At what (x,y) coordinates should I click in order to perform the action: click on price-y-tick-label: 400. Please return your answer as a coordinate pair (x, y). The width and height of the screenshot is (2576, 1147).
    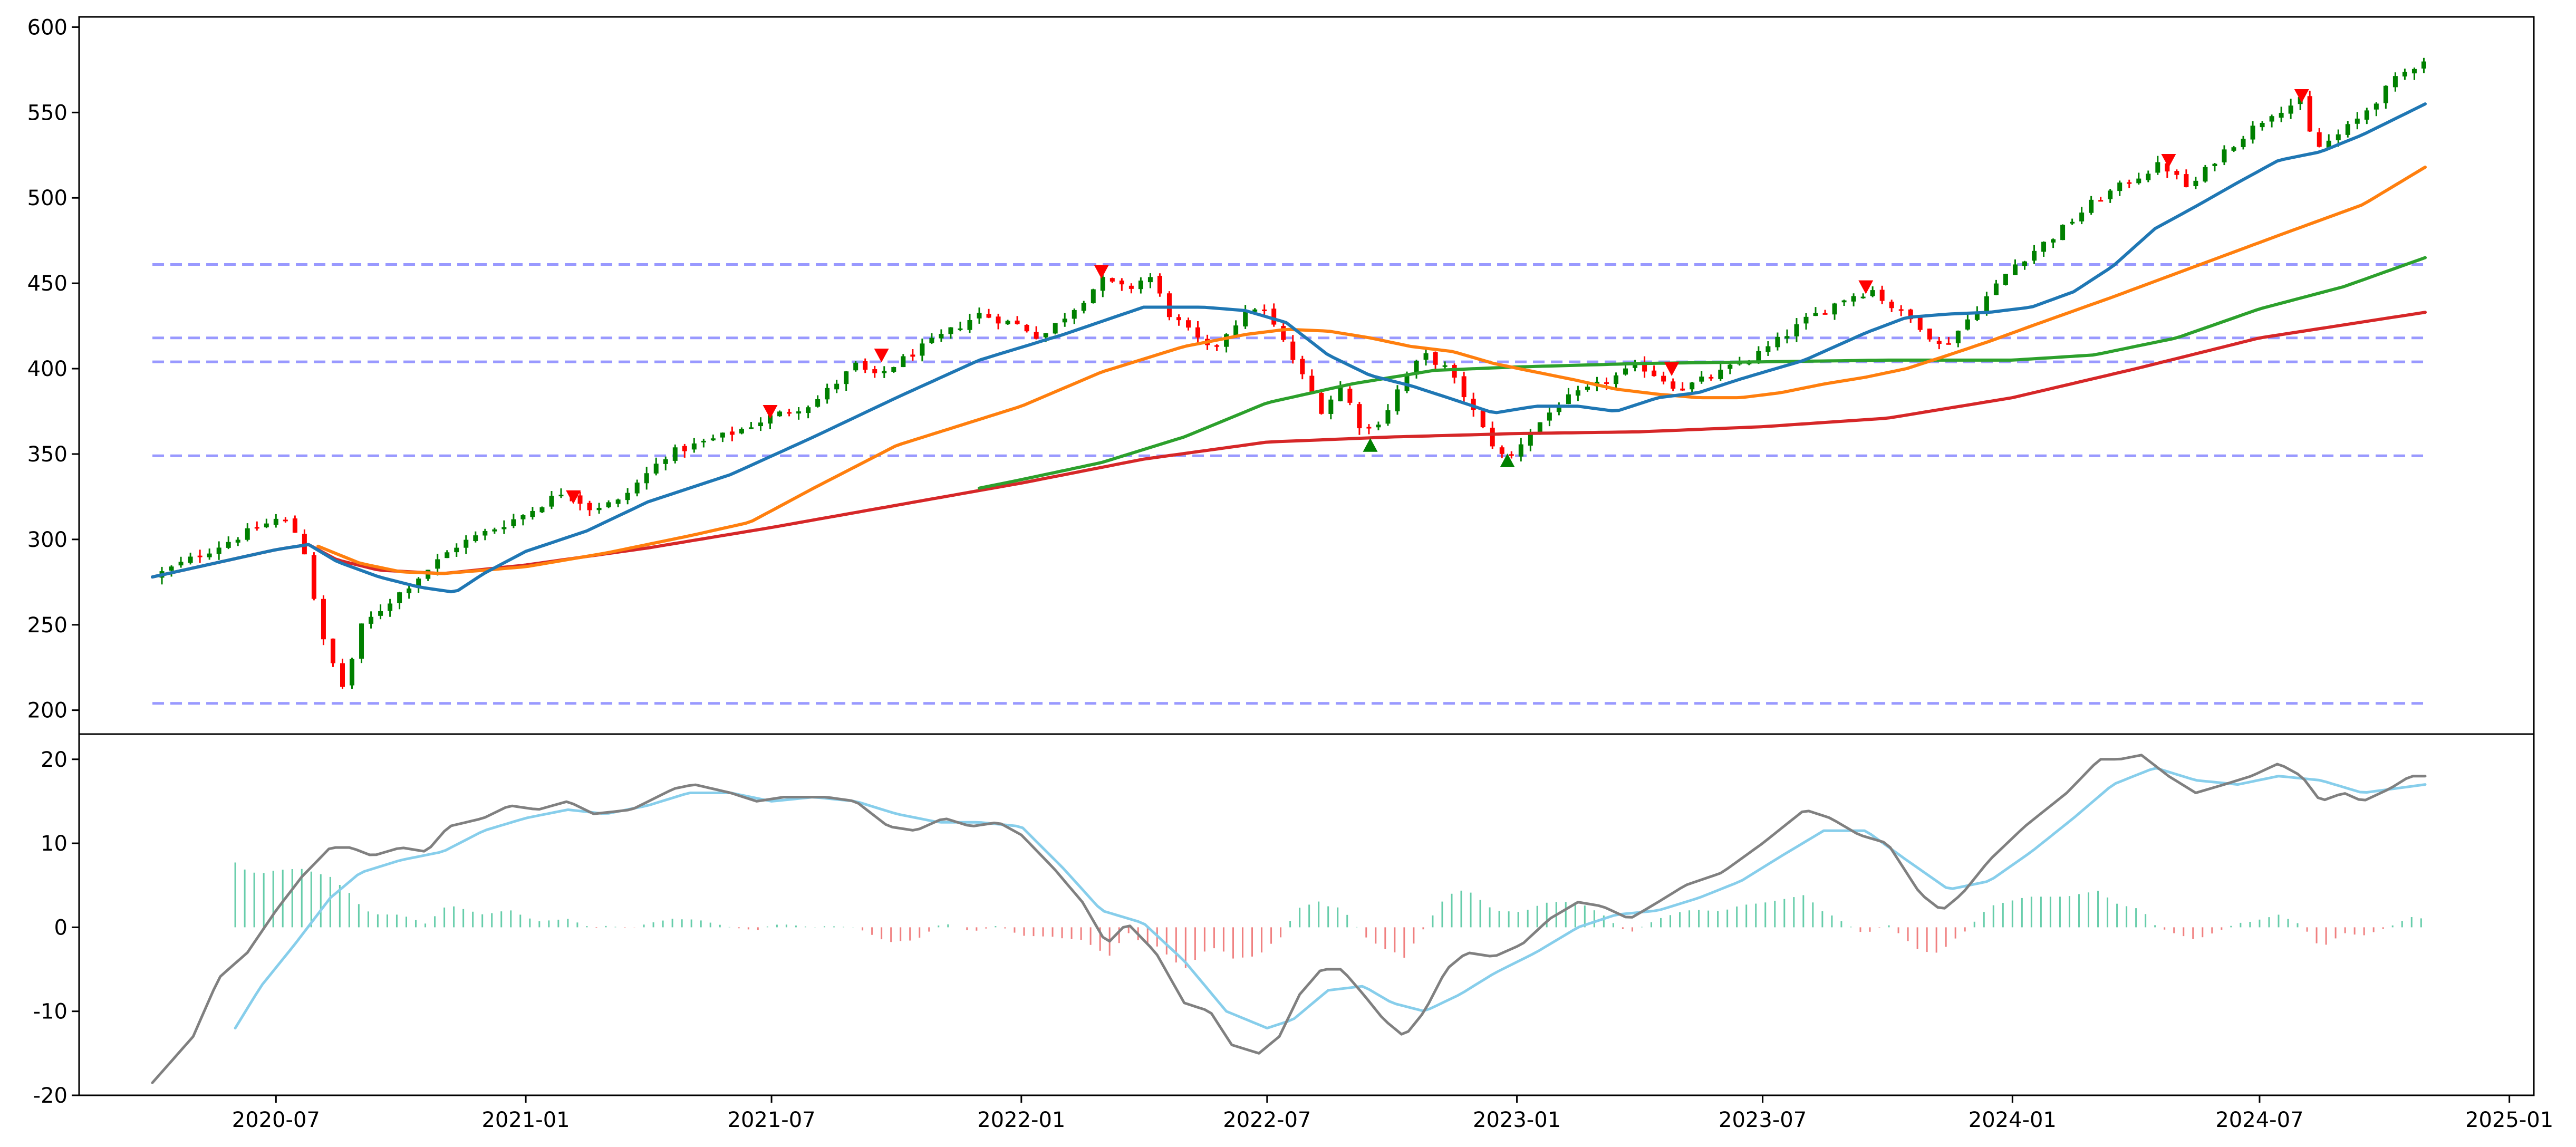
    Looking at the image, I should click on (47, 369).